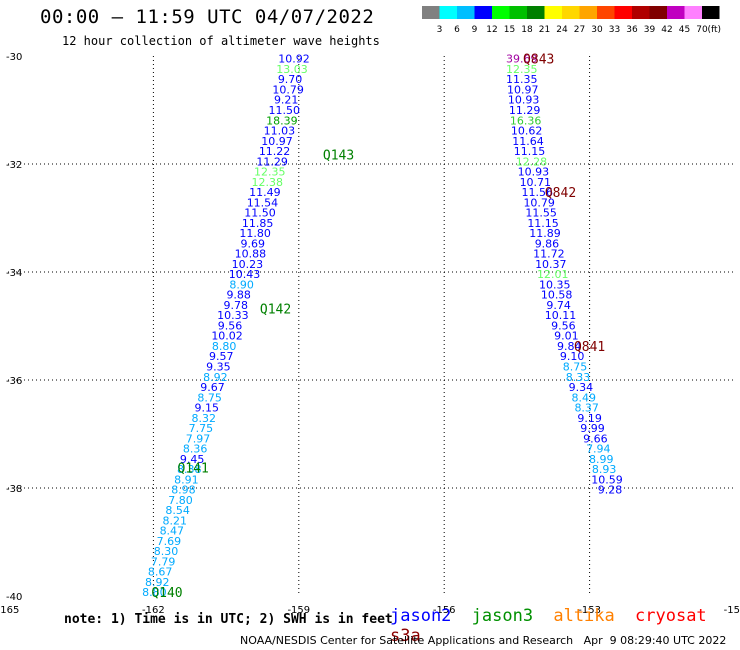  What do you see at coordinates (192, 459) in the screenshot?
I see `wave-height-label: 9.45` at bounding box center [192, 459].